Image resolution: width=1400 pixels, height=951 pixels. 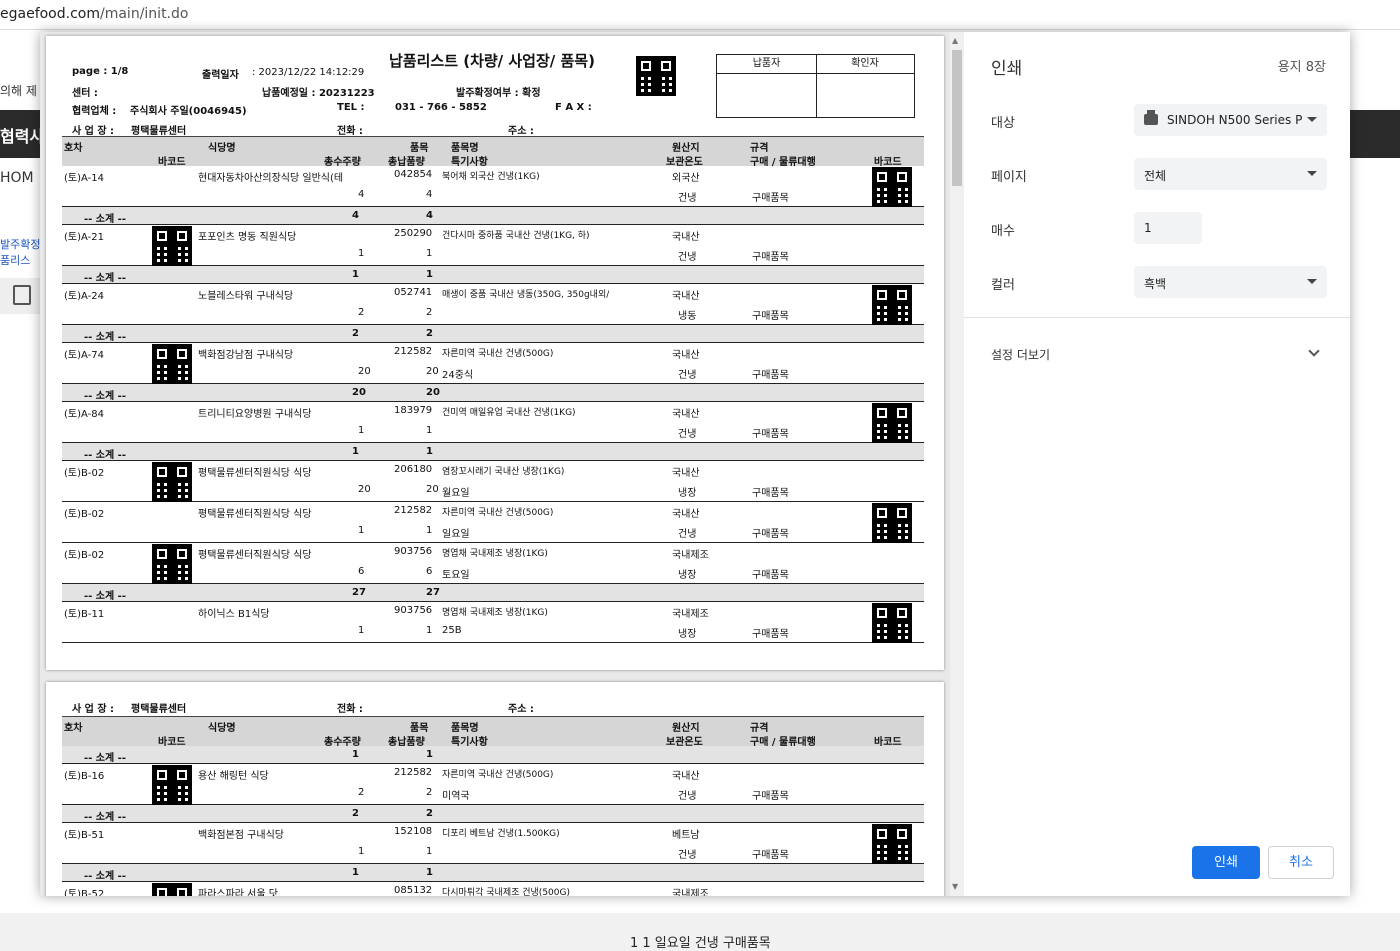 What do you see at coordinates (429, 253) in the screenshot?
I see `row-delivered: 1` at bounding box center [429, 253].